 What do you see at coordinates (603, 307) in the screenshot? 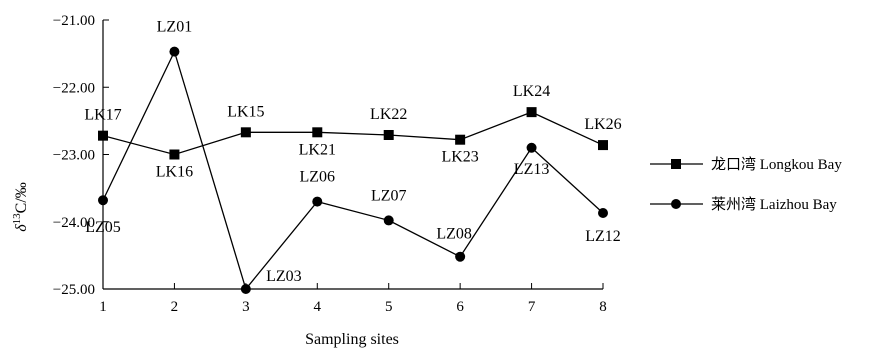
I see `x-tick-label: 8` at bounding box center [603, 307].